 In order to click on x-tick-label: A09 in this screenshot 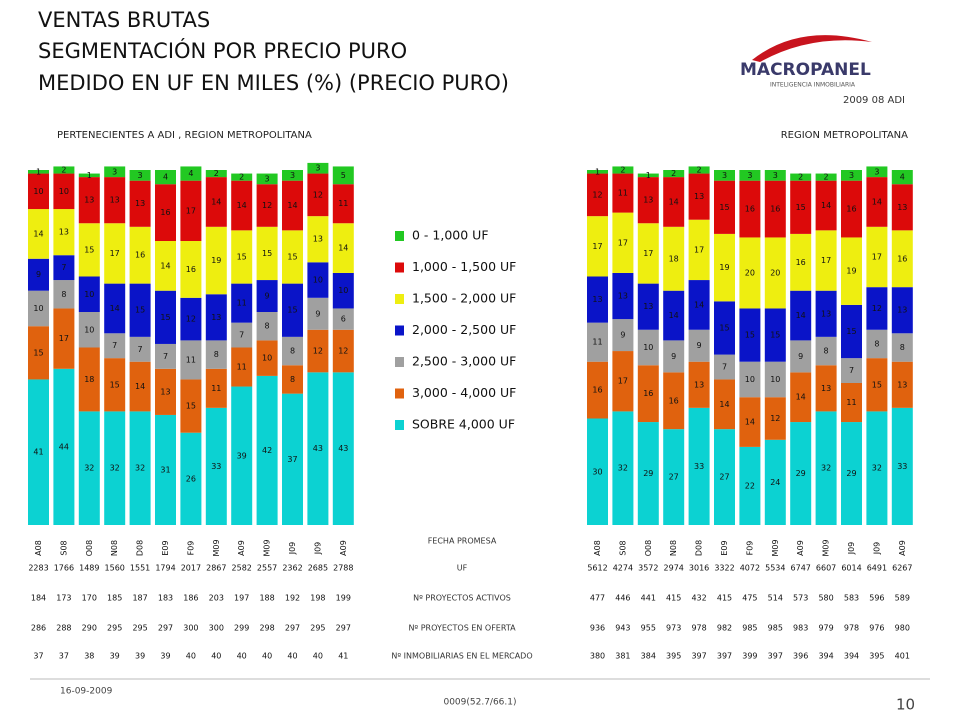, I will do `click(800, 548)`.